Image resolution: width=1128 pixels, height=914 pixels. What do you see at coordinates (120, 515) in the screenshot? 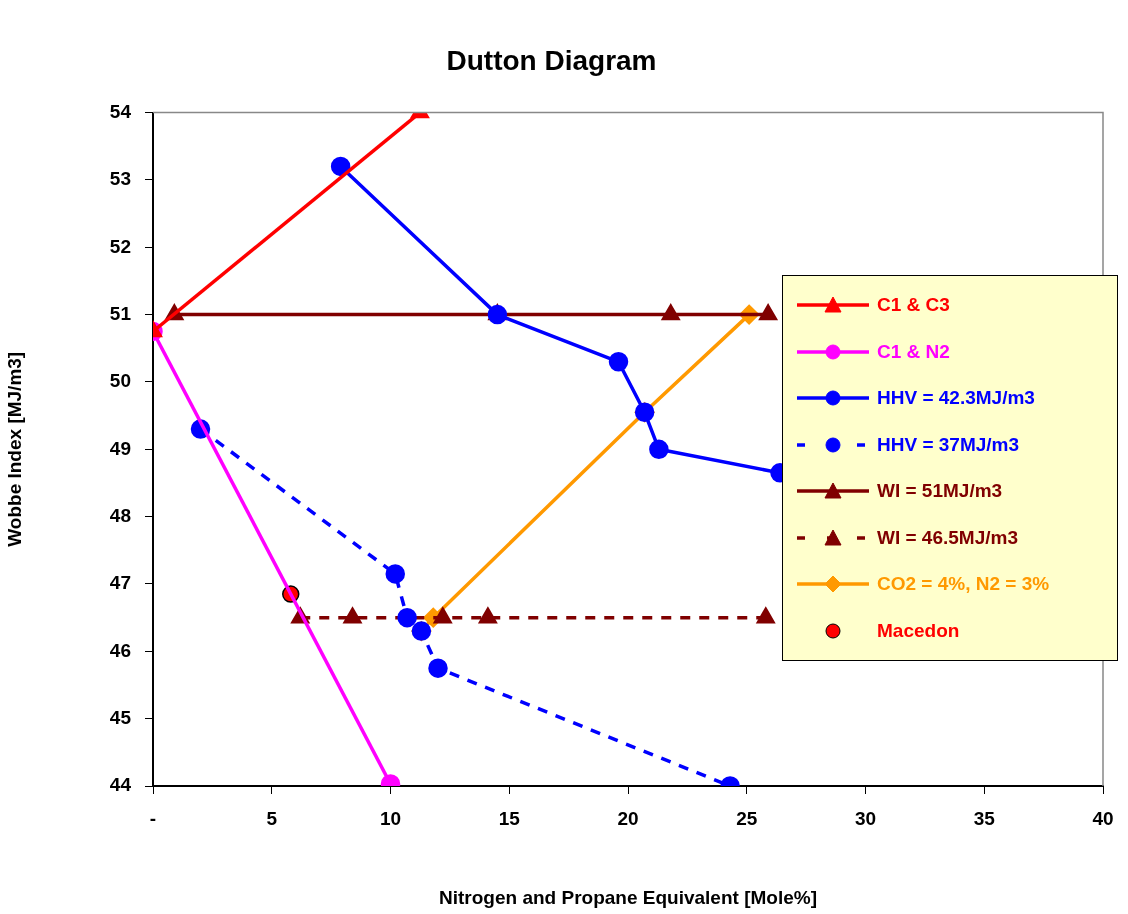
I see `y-tick-label: 48` at bounding box center [120, 515].